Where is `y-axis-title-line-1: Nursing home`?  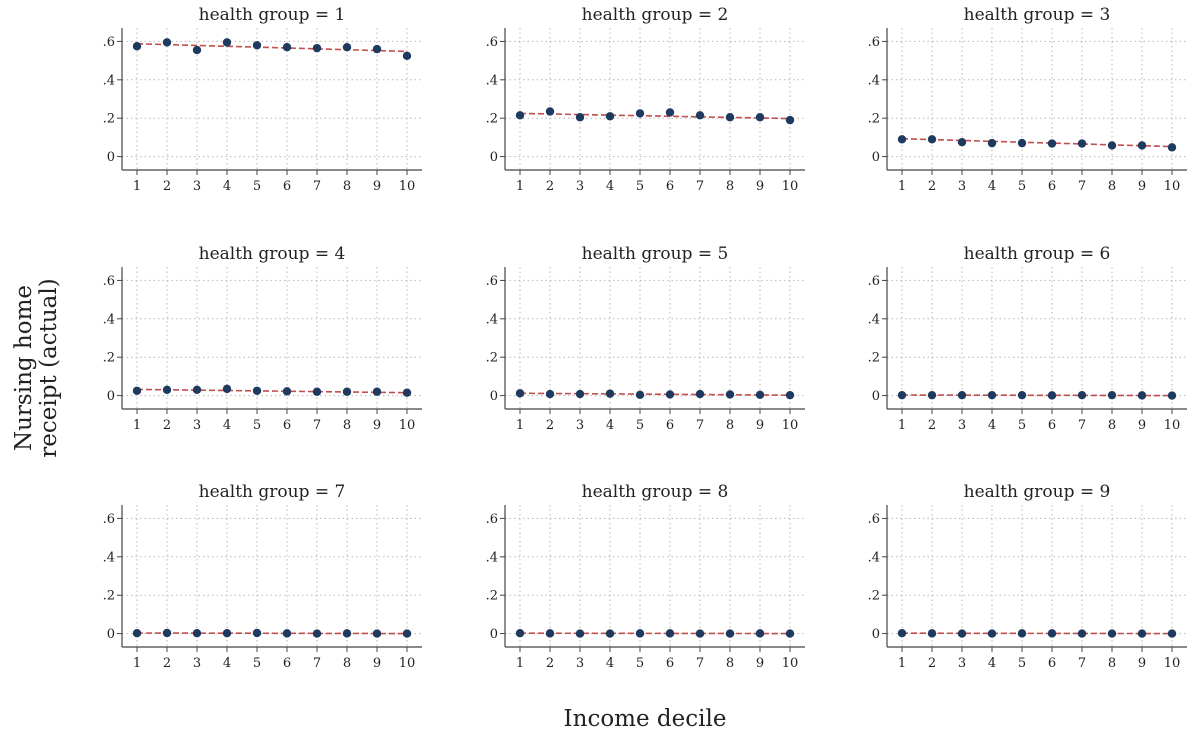
y-axis-title-line-1: Nursing home is located at coordinates (24, 368).